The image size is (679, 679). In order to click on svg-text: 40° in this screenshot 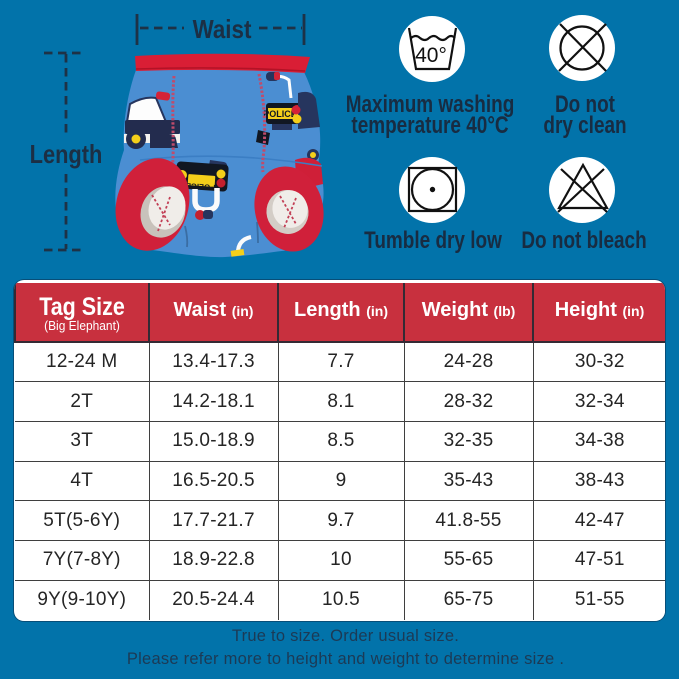, I will do `click(431, 55)`.